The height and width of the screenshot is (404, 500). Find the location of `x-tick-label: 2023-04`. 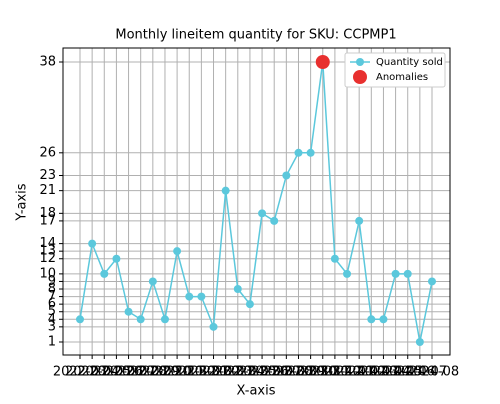

x-tick-label: 2023-04 is located at coordinates (238, 372).